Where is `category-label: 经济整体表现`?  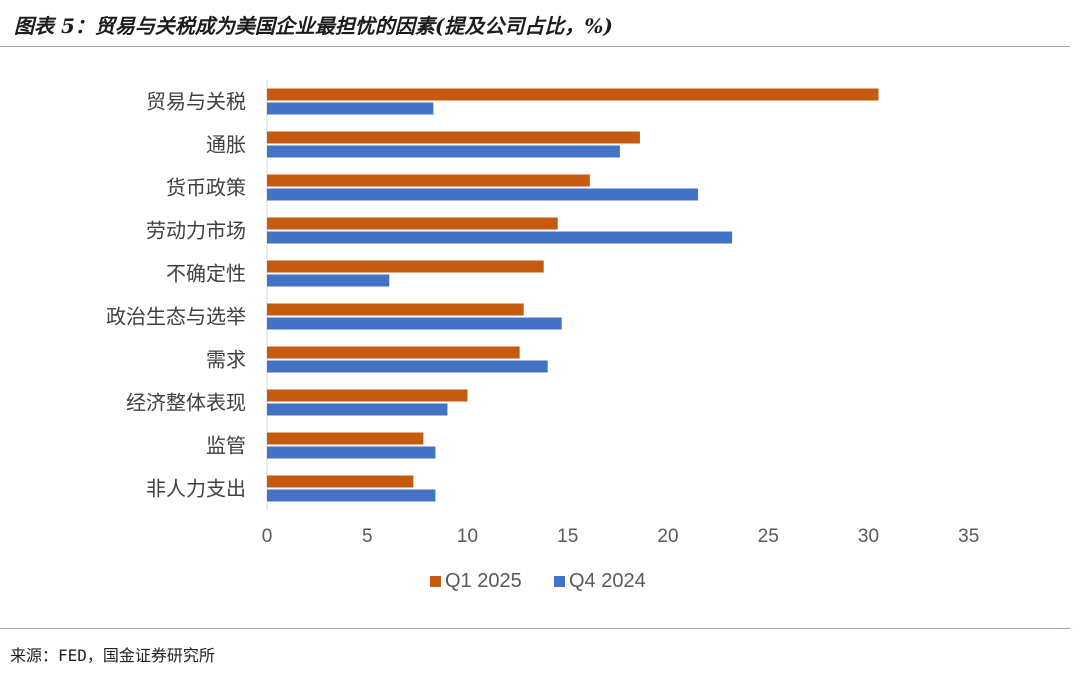
category-label: 经济整体表现 is located at coordinates (186, 403).